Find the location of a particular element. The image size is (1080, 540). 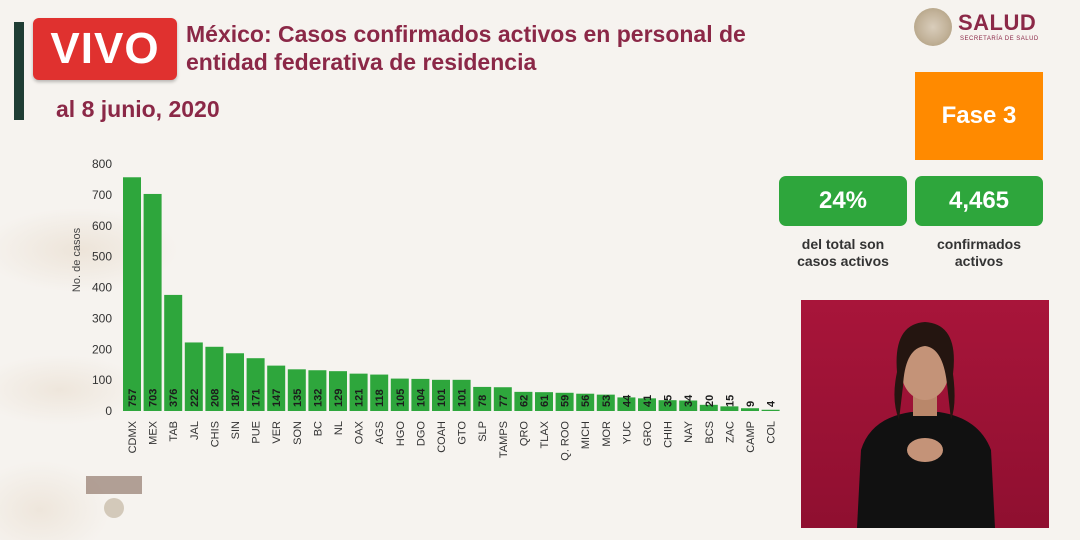

y-tick-label: 600 is located at coordinates (102, 226).